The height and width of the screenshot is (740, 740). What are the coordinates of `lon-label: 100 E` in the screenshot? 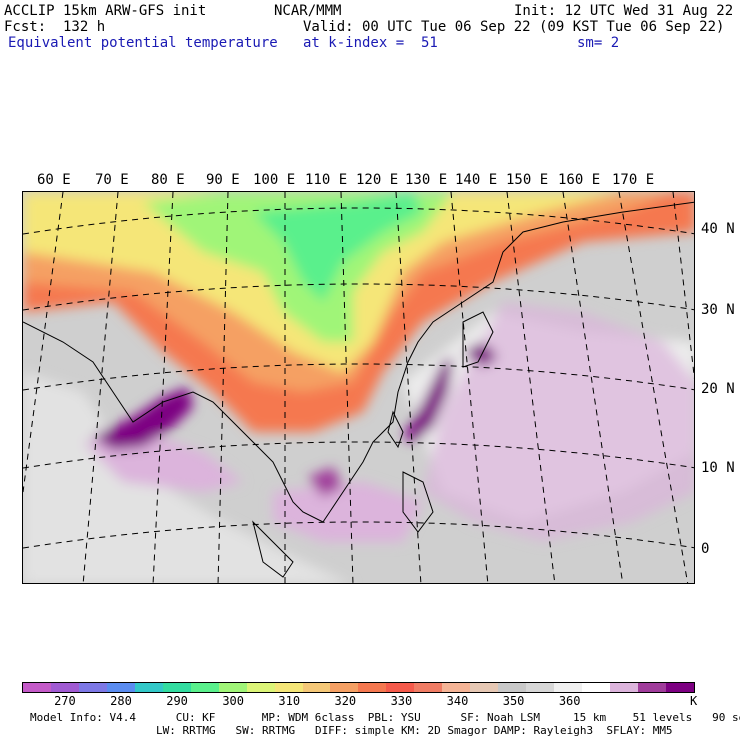 It's located at (274, 180).